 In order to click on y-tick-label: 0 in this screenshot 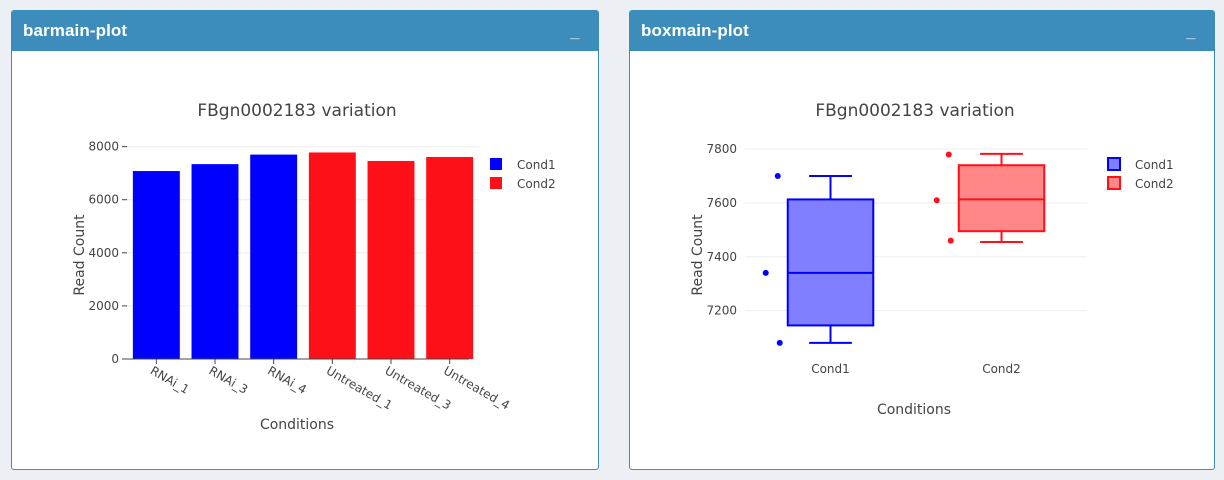, I will do `click(115, 359)`.